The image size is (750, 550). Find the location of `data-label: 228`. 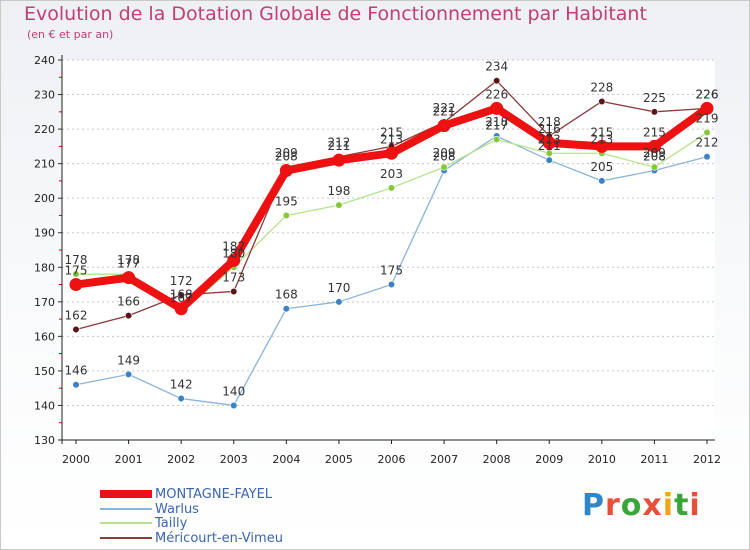

data-label: 228 is located at coordinates (601, 87).